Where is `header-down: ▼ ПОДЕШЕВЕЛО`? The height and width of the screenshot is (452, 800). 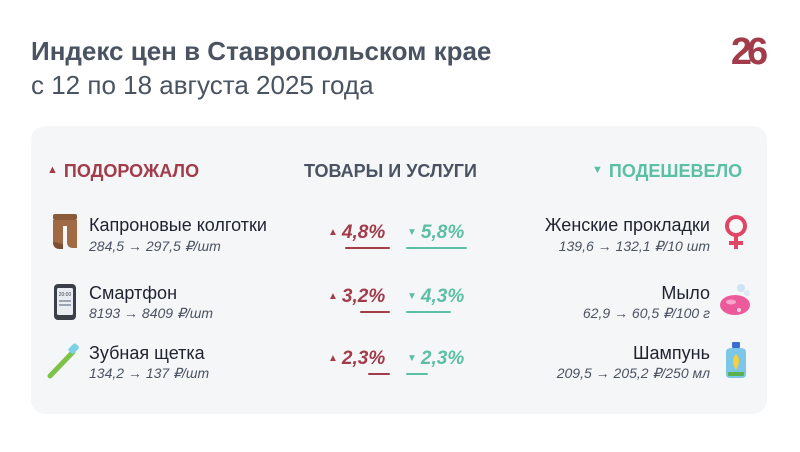
header-down: ▼ ПОДЕШЕВЕЛО is located at coordinates (667, 171).